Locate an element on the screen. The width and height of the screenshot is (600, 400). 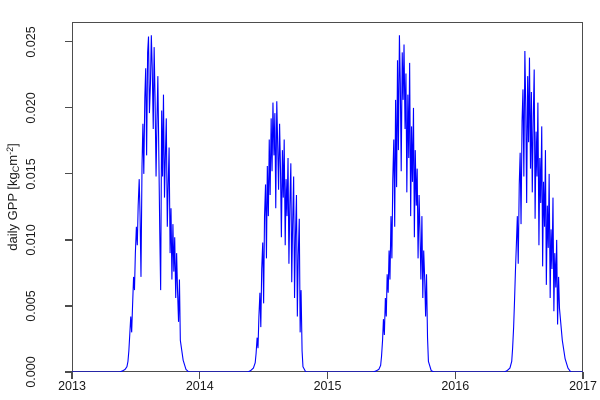
y-axis-title-superscript: -2 is located at coordinates (9, 150).